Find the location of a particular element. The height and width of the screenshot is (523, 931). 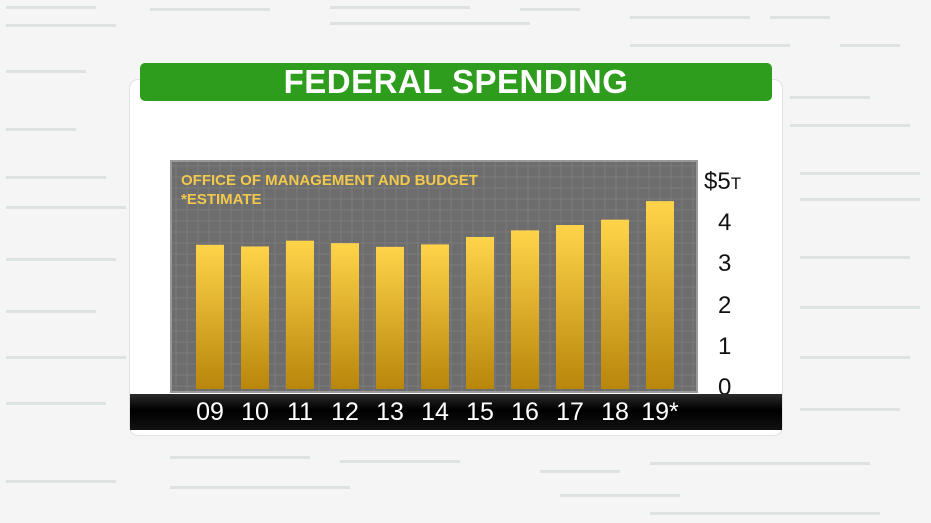

x-tick-label: 10 is located at coordinates (255, 412).